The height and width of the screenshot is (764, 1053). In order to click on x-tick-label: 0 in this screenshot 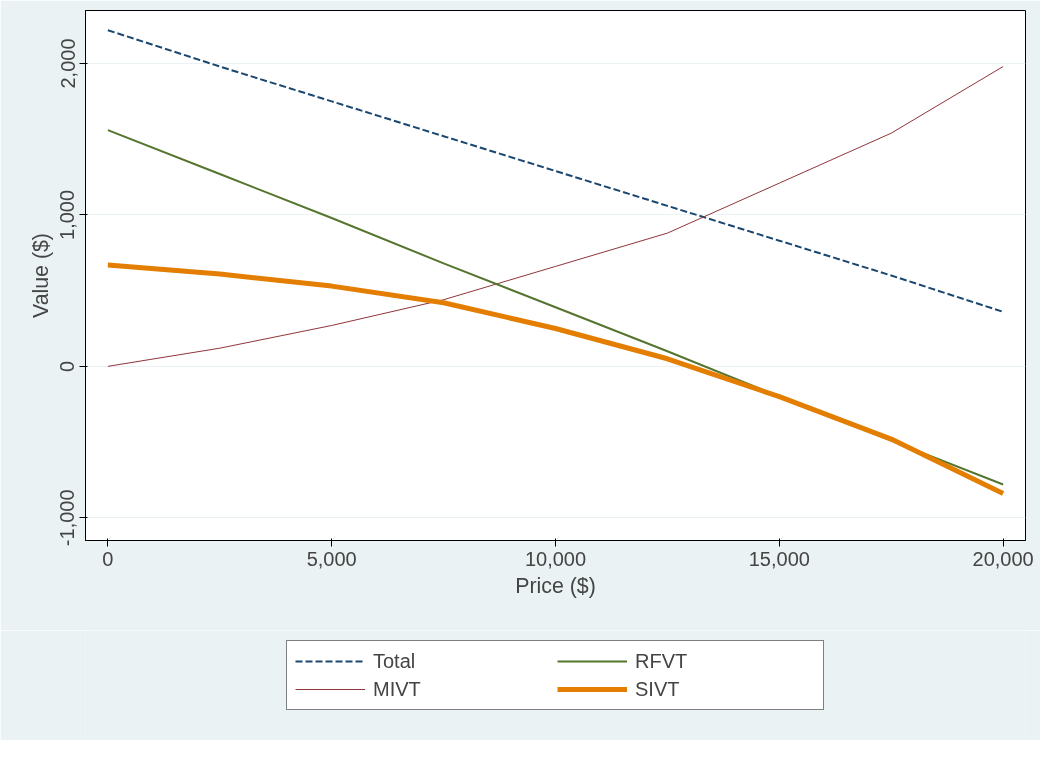, I will do `click(108, 558)`.